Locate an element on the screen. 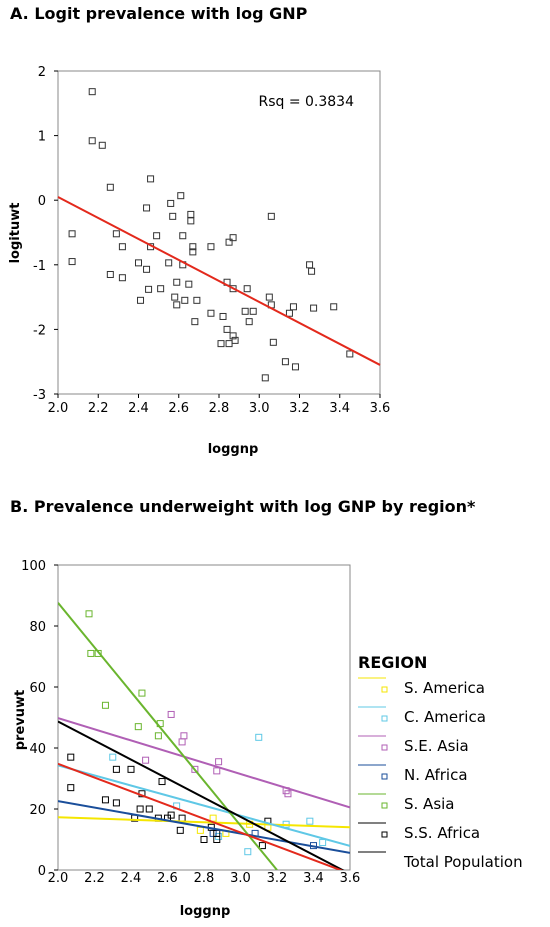 The height and width of the screenshot is (927, 550). legend-item: S. America is located at coordinates (451, 688).